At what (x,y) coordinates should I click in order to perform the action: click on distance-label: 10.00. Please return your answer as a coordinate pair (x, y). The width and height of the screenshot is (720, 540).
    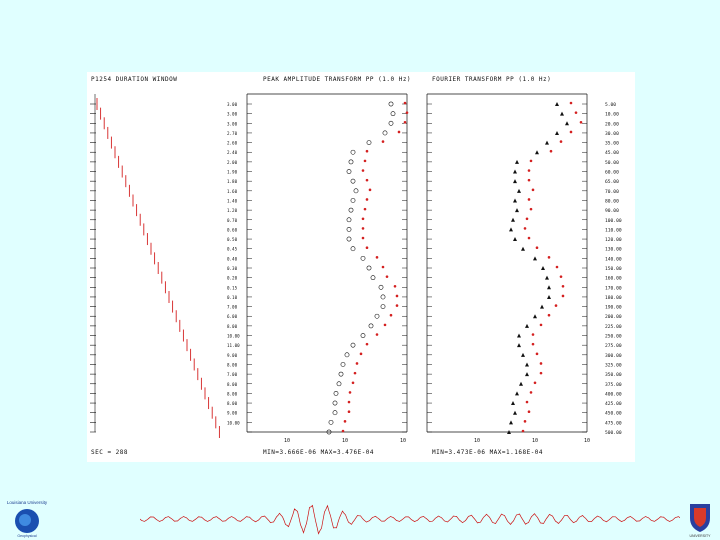
    Looking at the image, I should click on (612, 115).